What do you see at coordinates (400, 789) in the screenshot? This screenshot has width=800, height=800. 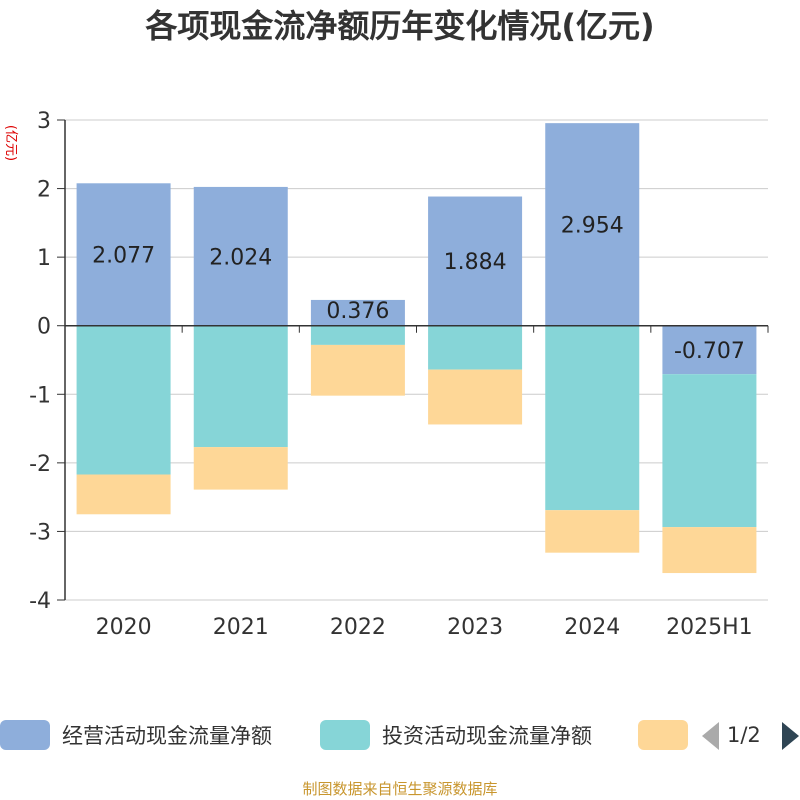 I see `source-note: 制图数据来自恒生聚源数据库` at bounding box center [400, 789].